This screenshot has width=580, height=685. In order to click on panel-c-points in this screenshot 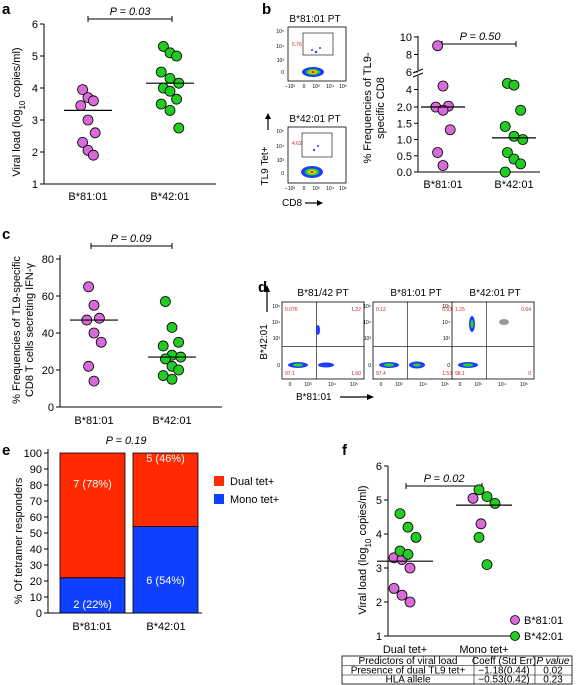, I will do `click(133, 334)`.